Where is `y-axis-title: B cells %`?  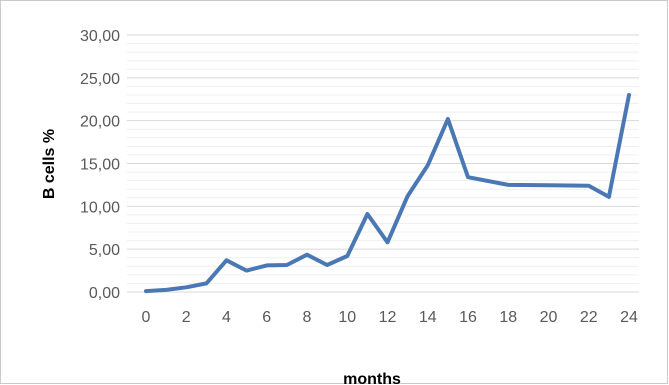 y-axis-title: B cells % is located at coordinates (49, 164).